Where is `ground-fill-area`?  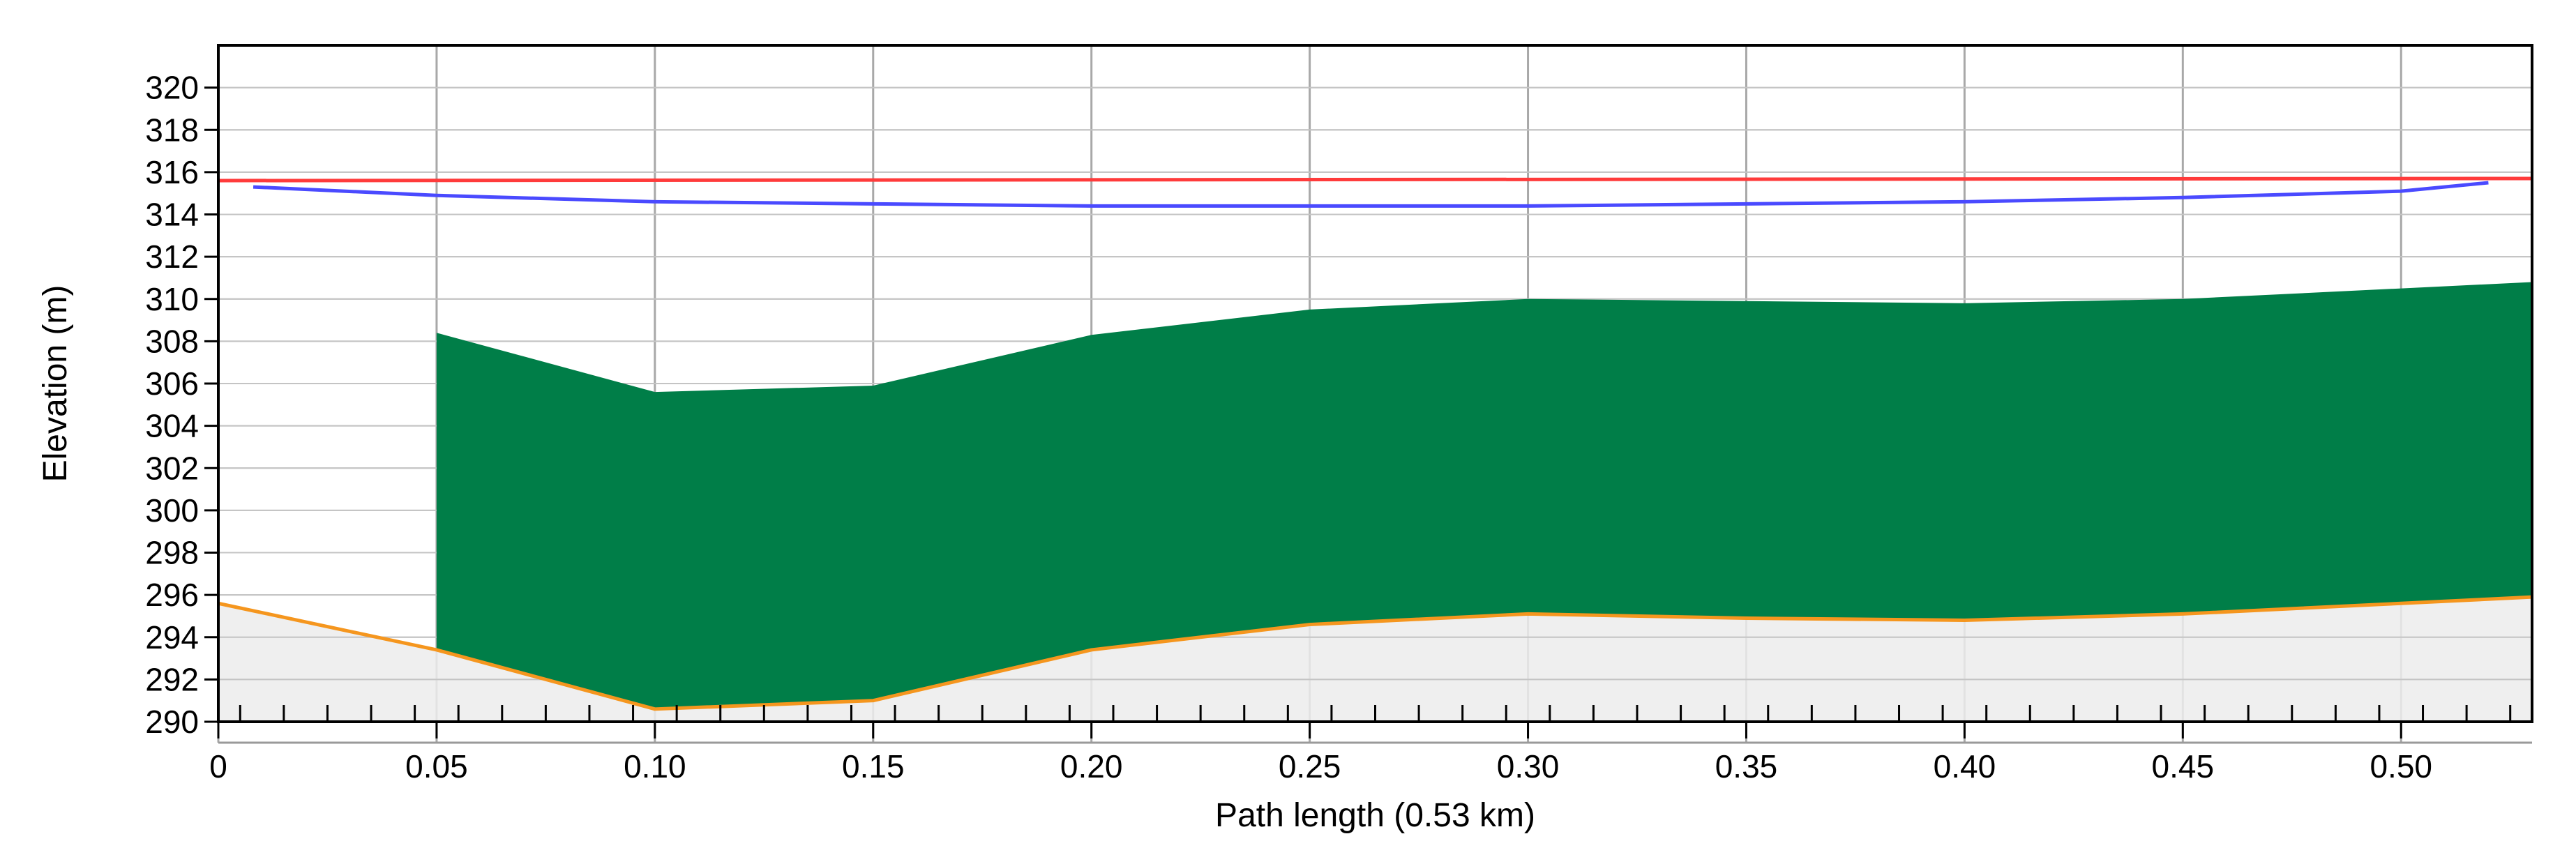 ground-fill-area is located at coordinates (1375, 659).